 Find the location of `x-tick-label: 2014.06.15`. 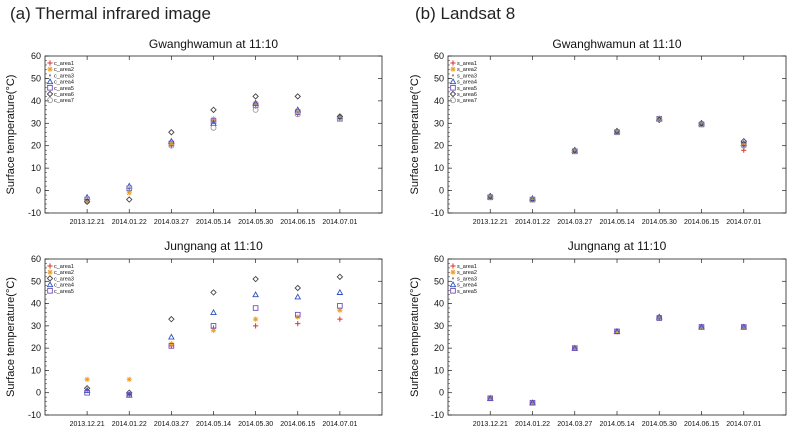

x-tick-label: 2014.06.15 is located at coordinates (701, 222).